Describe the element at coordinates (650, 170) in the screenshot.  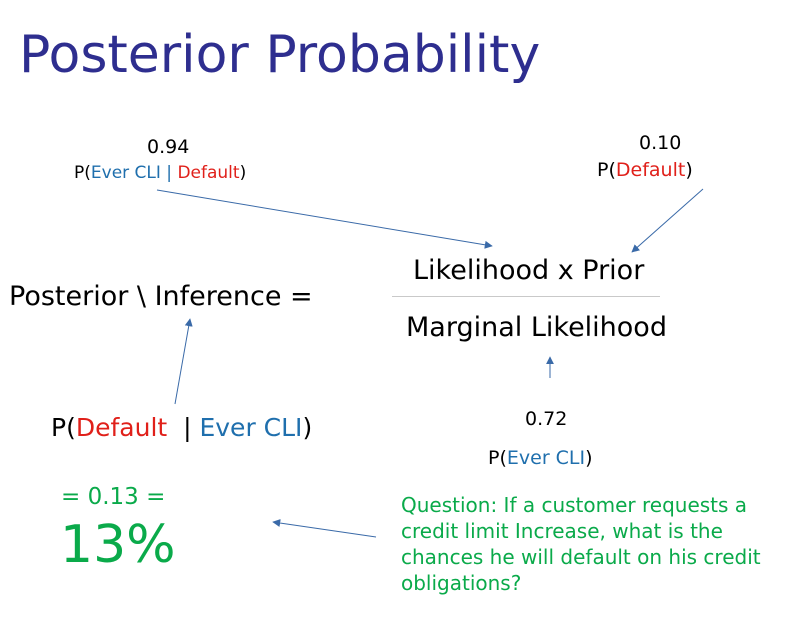
I see `prior-default: Default` at that location.